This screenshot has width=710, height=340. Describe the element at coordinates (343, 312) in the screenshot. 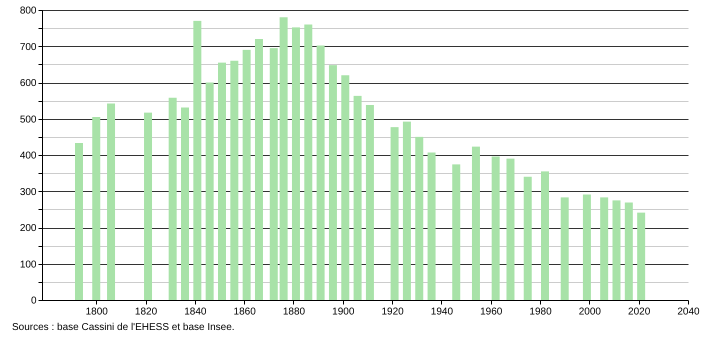

I see `x-tick-label: 1900` at that location.